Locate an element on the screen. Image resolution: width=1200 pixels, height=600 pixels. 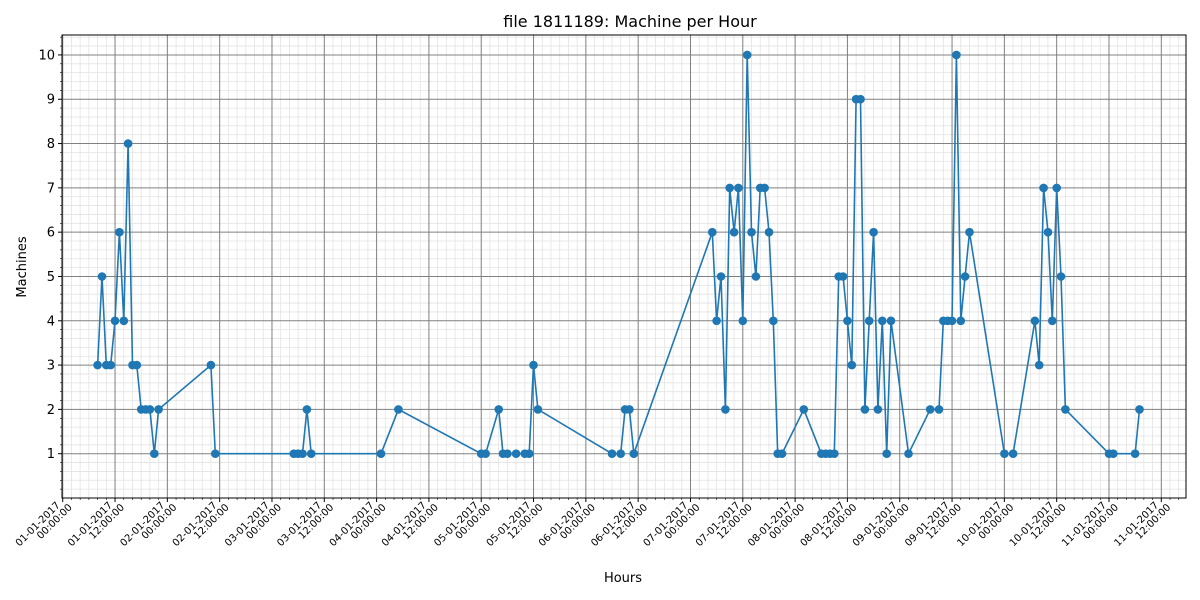
y-axis-label: Machines is located at coordinates (22, 266).